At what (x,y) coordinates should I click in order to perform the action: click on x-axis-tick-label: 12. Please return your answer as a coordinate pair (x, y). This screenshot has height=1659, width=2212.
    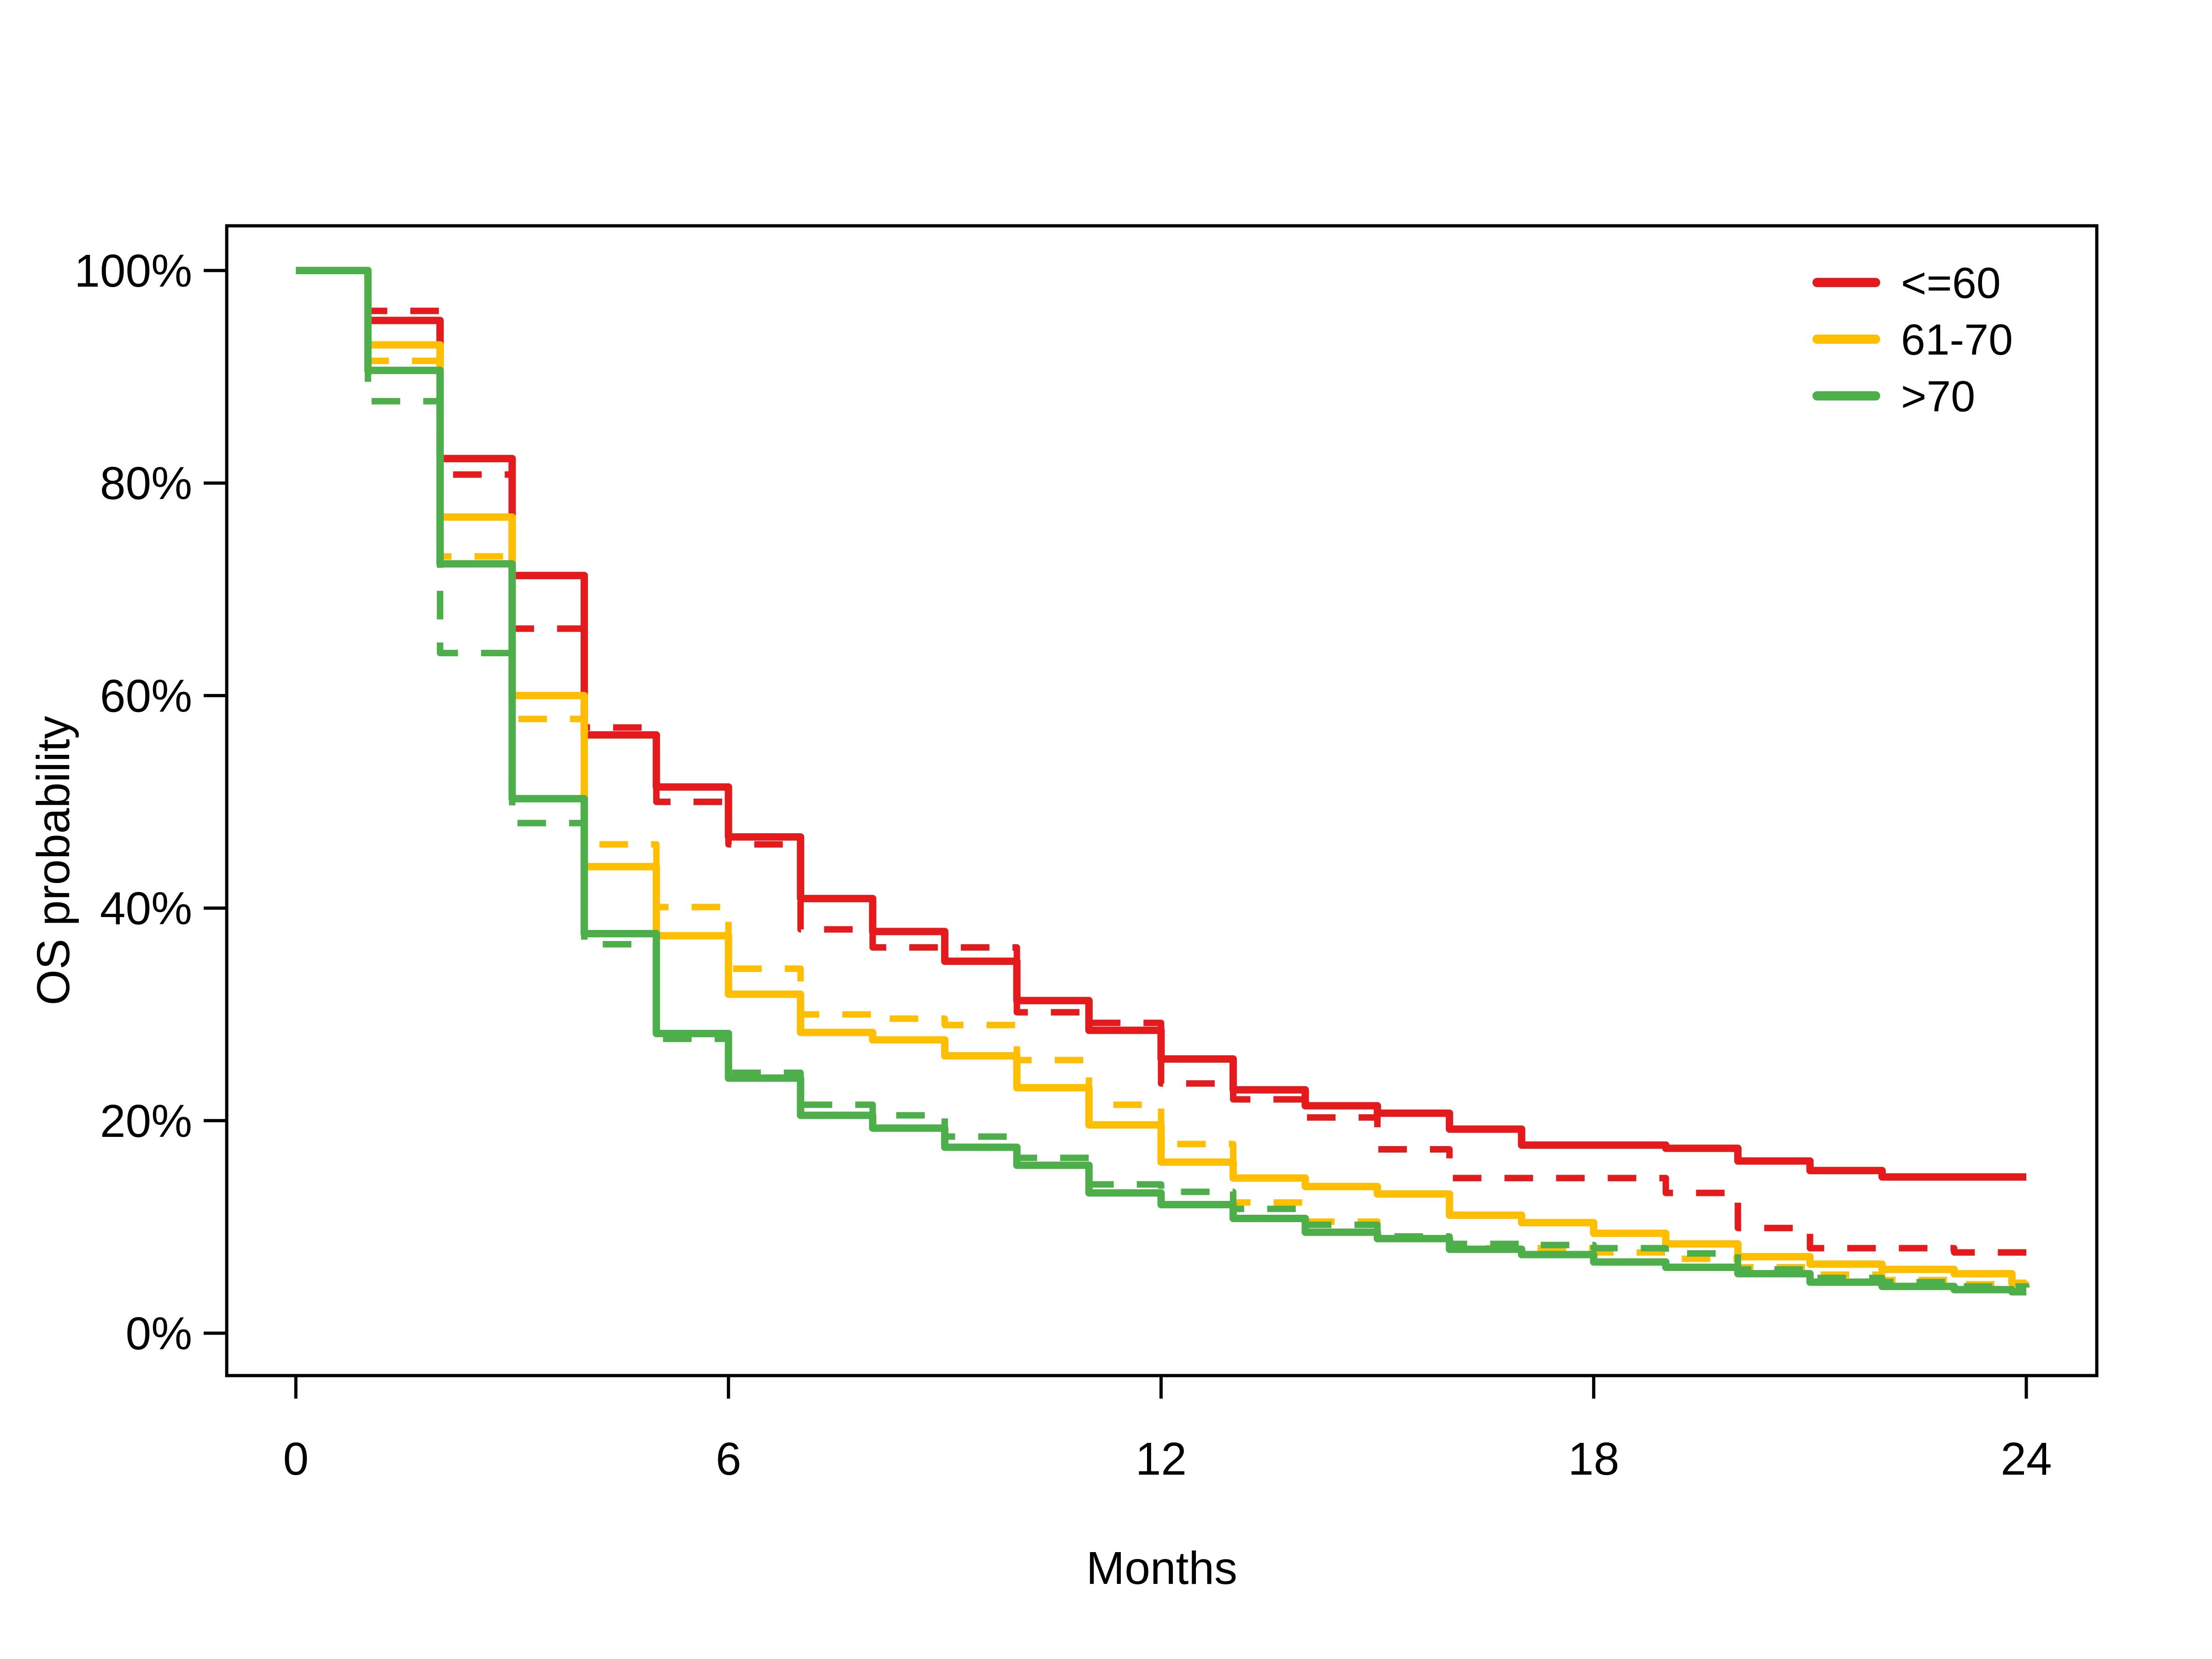
    Looking at the image, I should click on (1161, 1459).